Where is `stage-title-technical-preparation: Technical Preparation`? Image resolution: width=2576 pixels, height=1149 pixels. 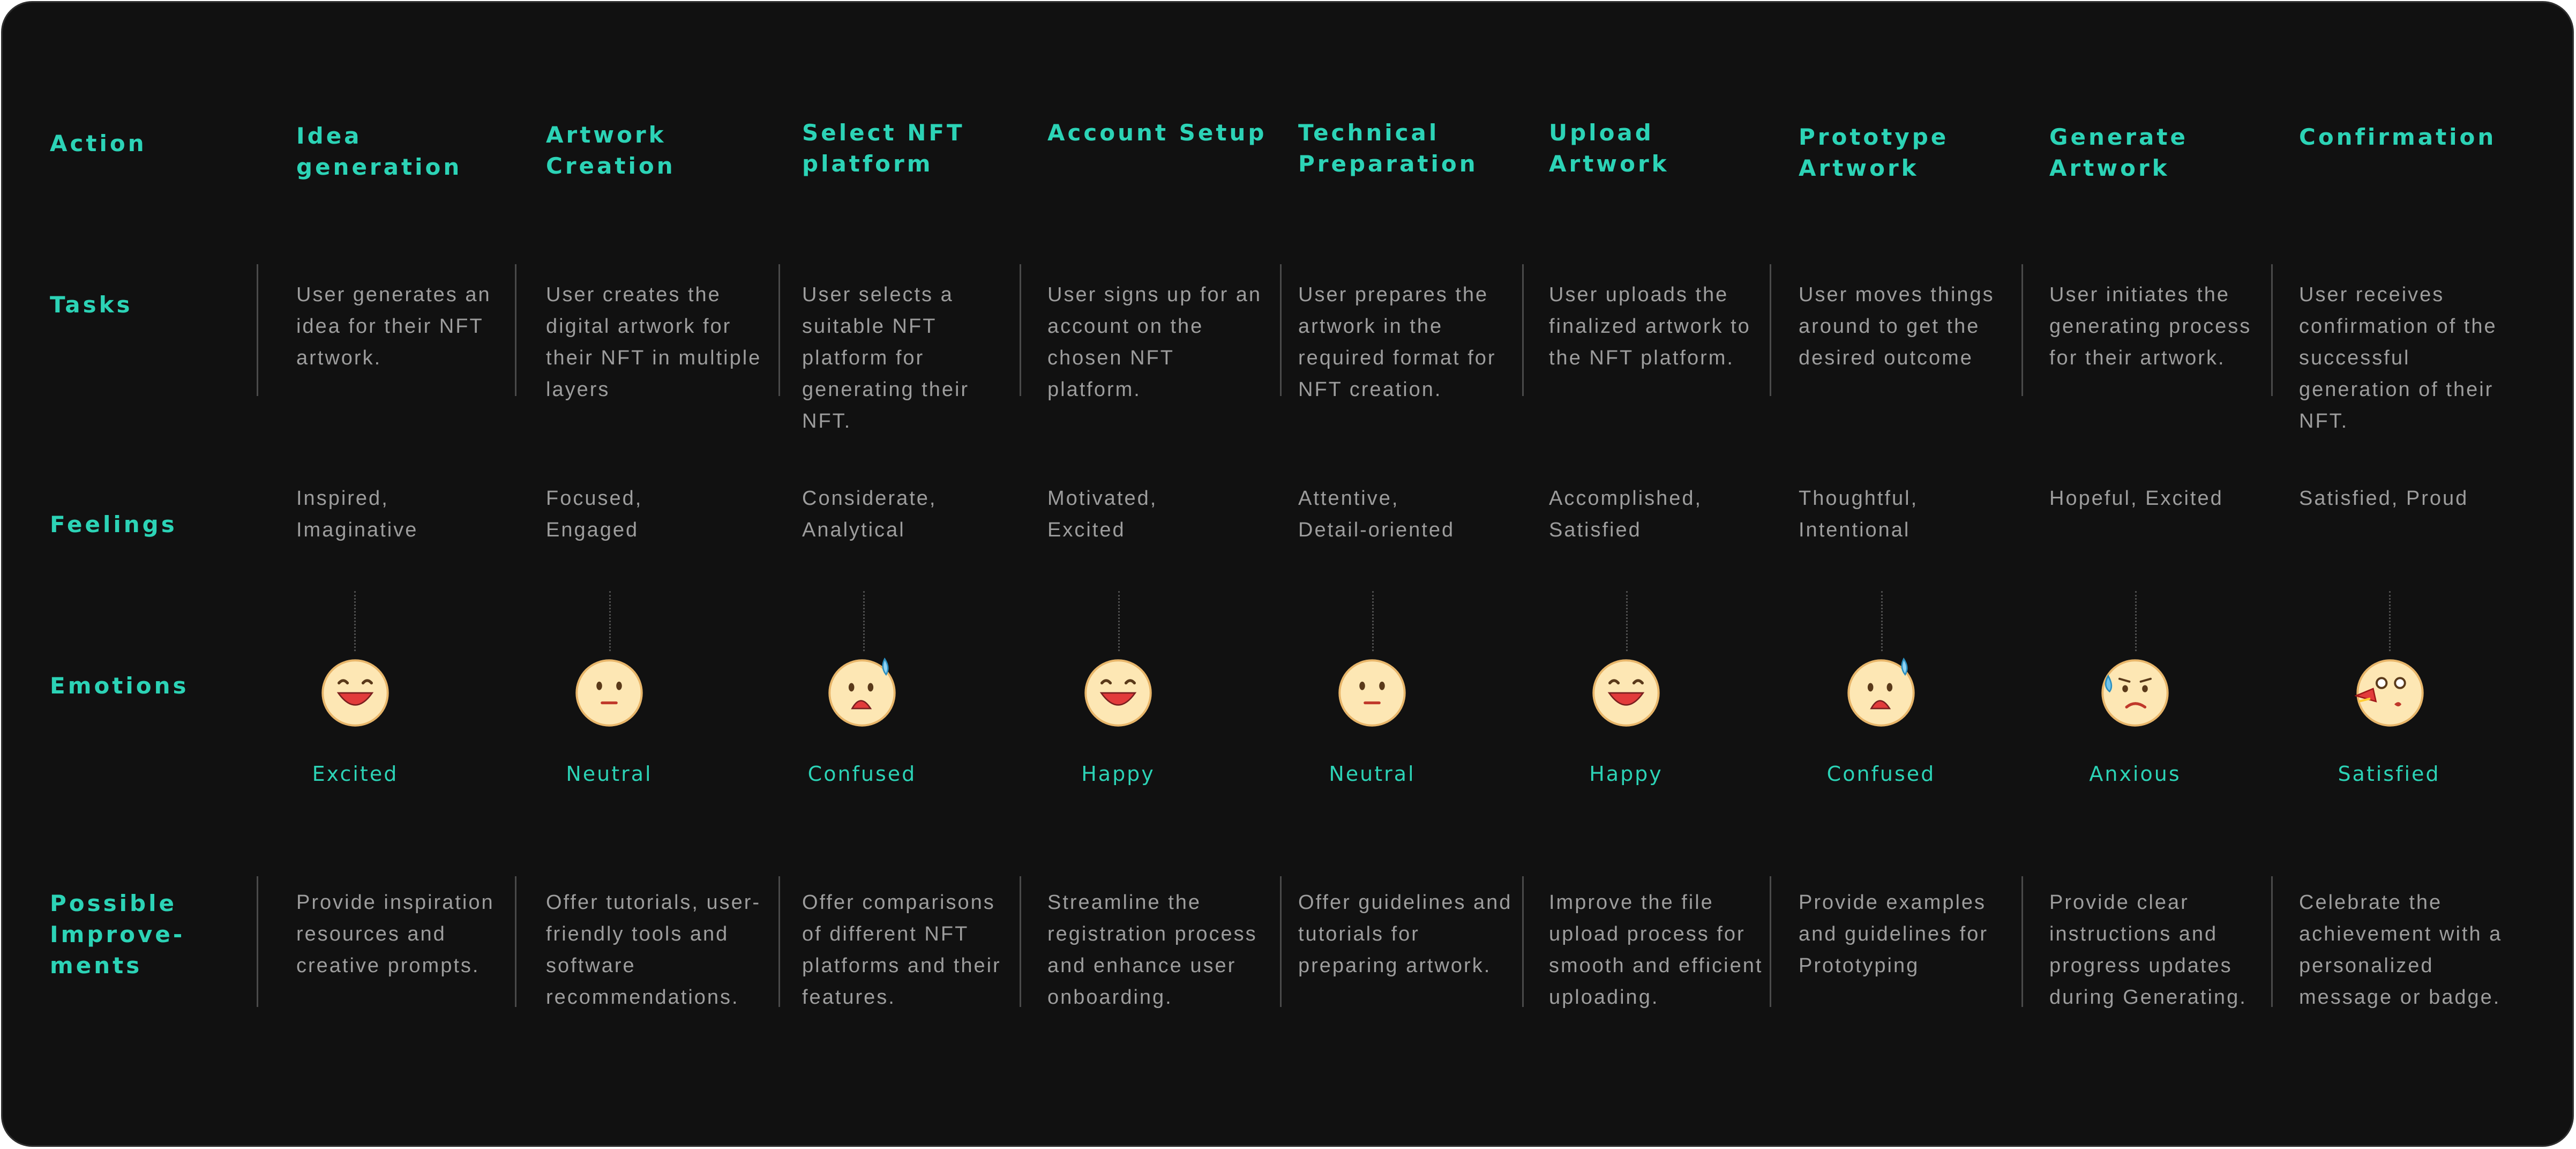
stage-title-technical-preparation: Technical Preparation is located at coordinates (1388, 148).